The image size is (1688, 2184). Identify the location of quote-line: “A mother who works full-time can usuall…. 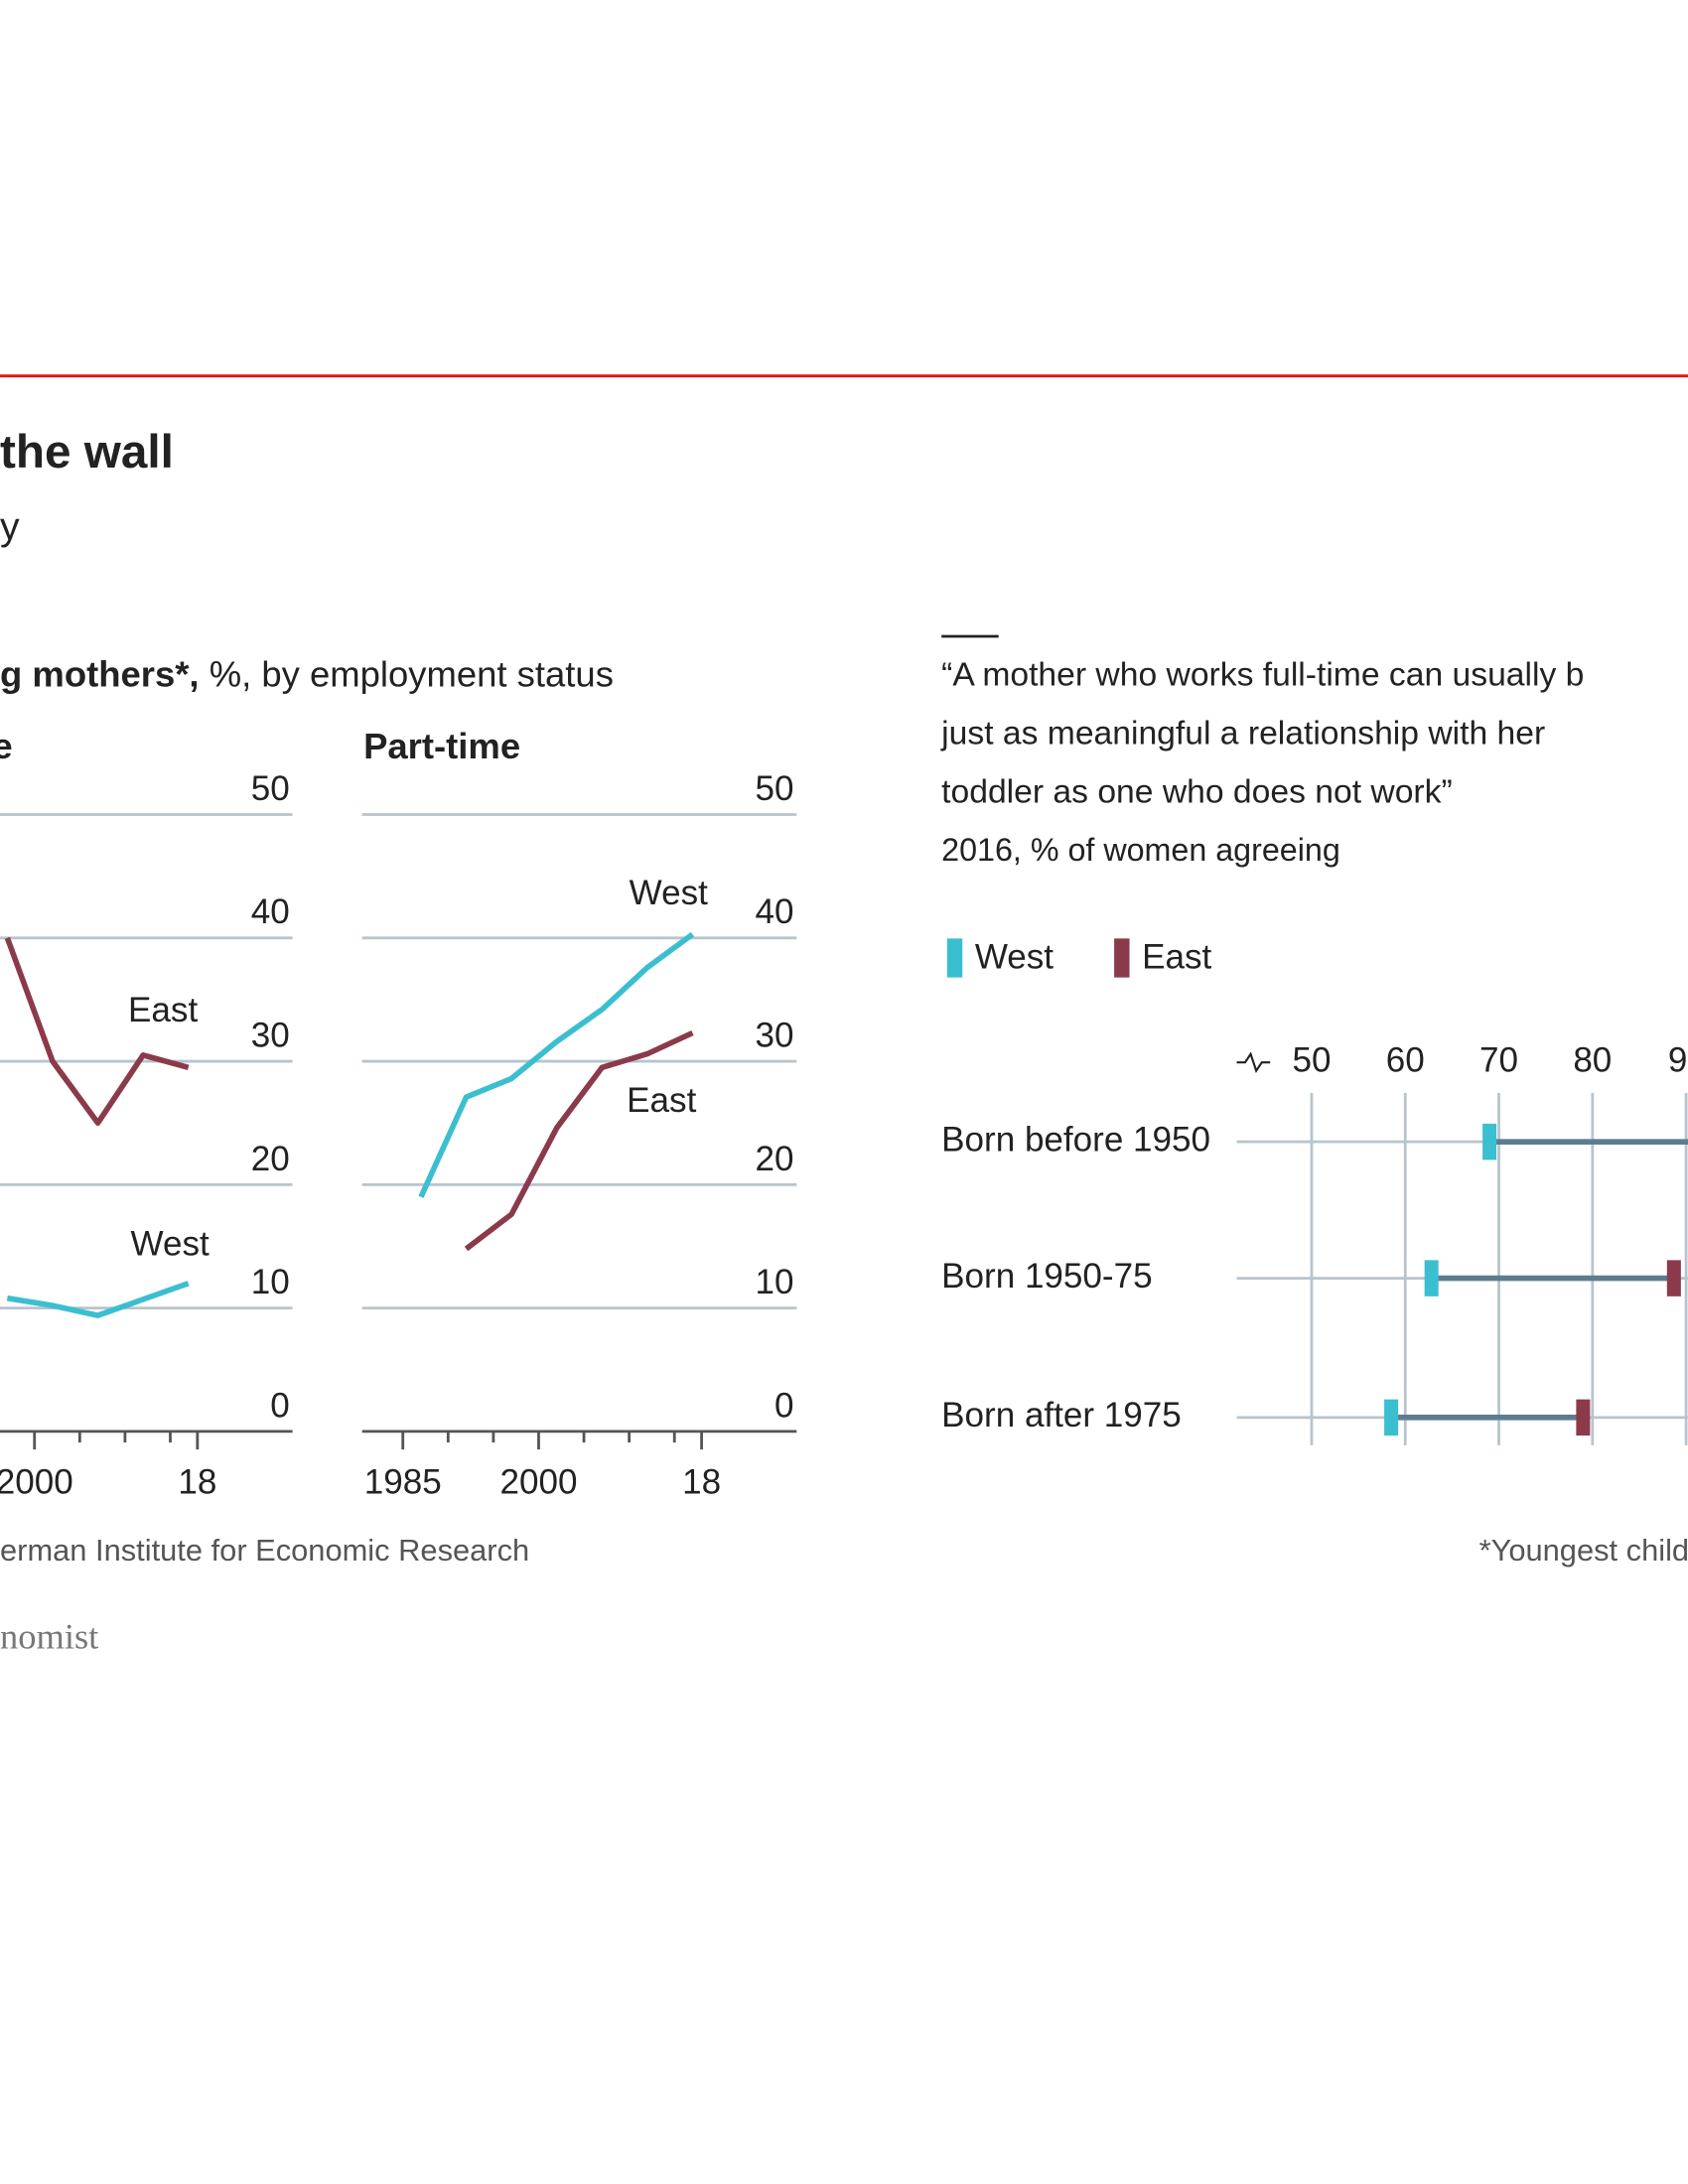
(1262, 675).